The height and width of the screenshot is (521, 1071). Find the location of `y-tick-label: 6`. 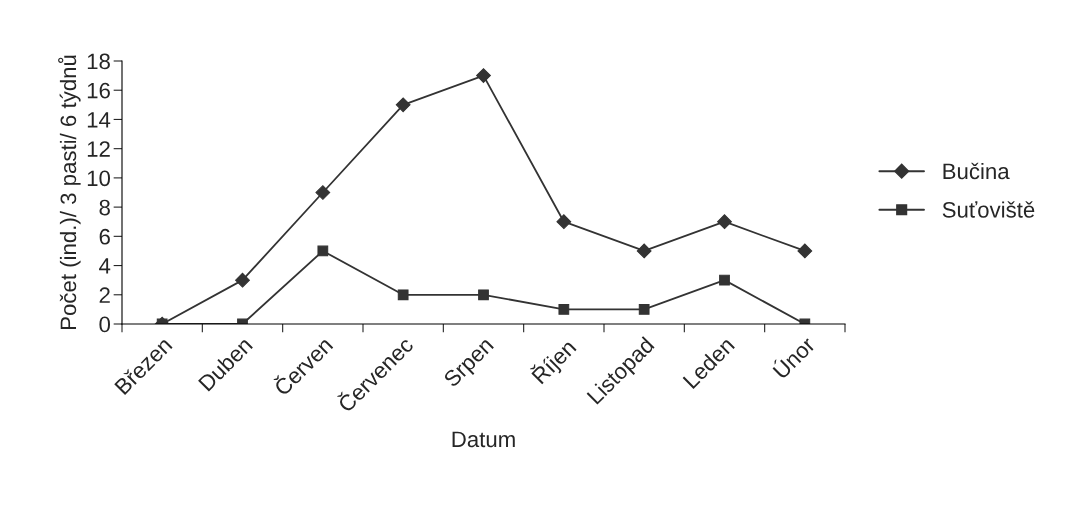

y-tick-label: 6 is located at coordinates (104, 236).